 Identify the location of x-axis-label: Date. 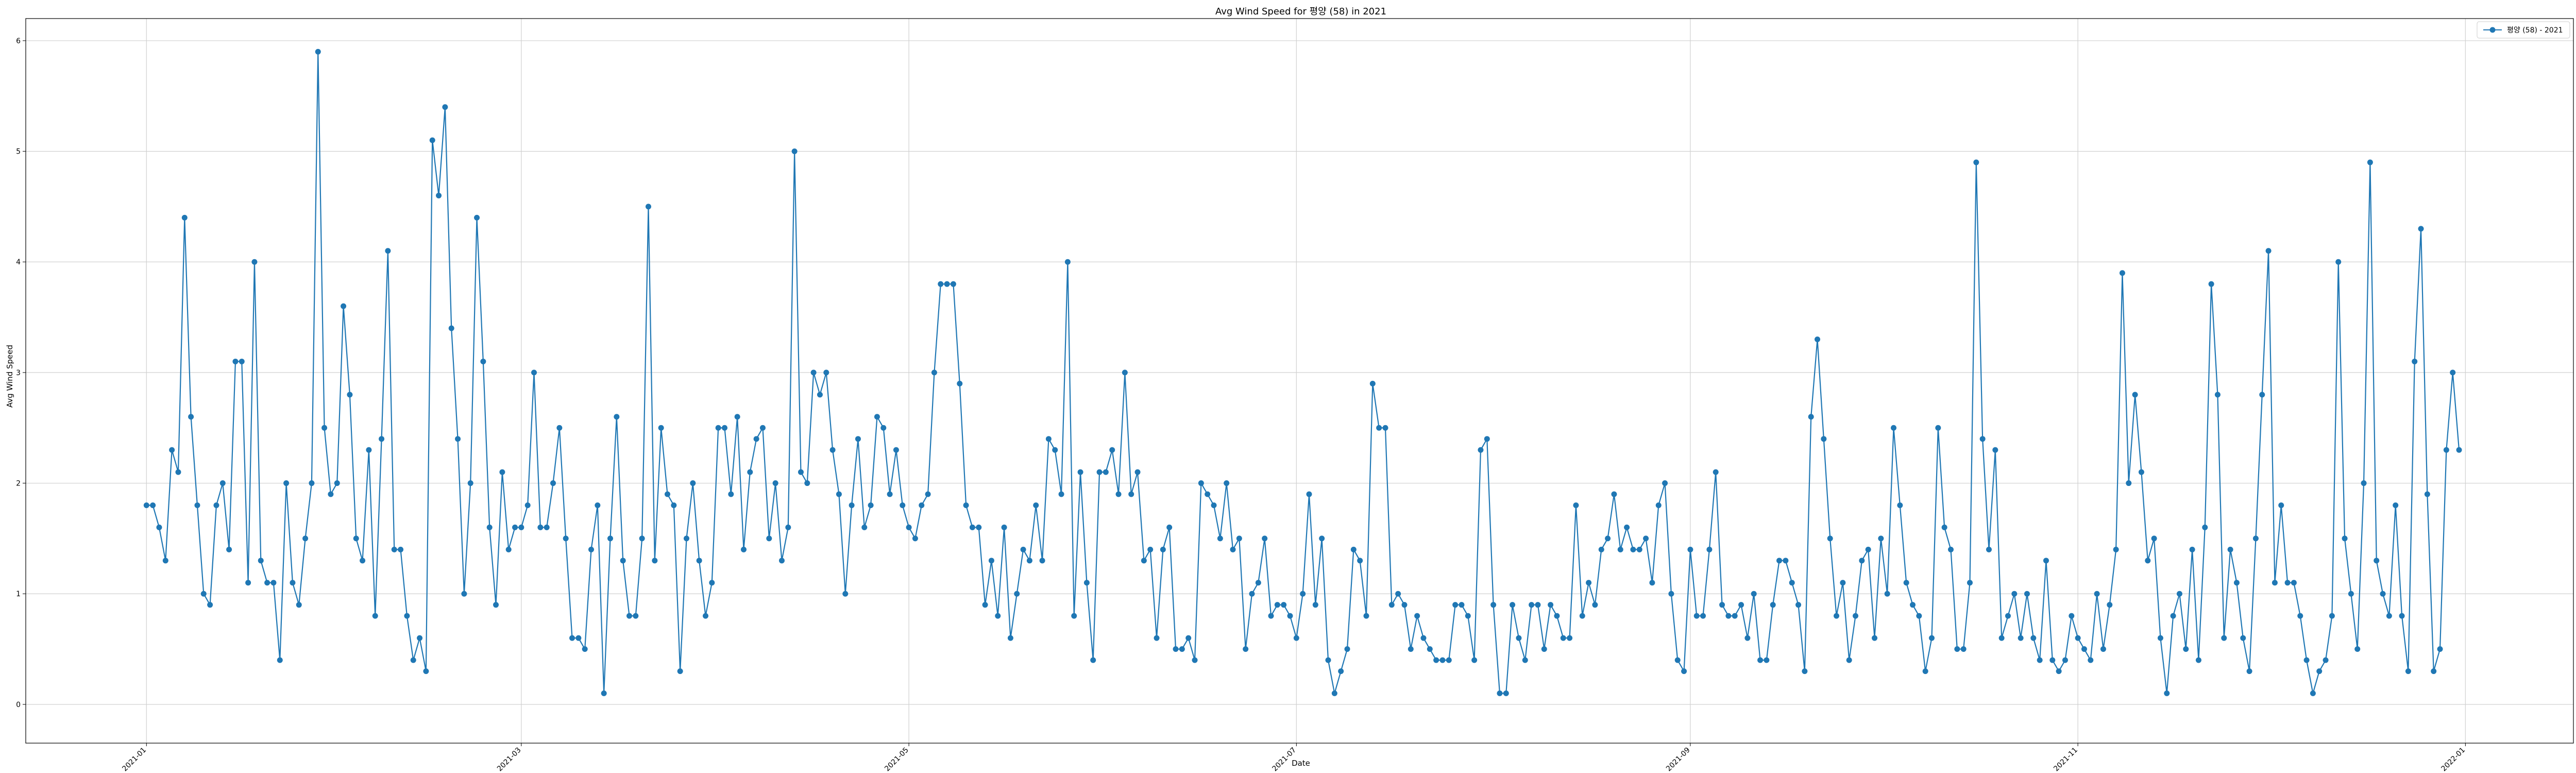
(1301, 763).